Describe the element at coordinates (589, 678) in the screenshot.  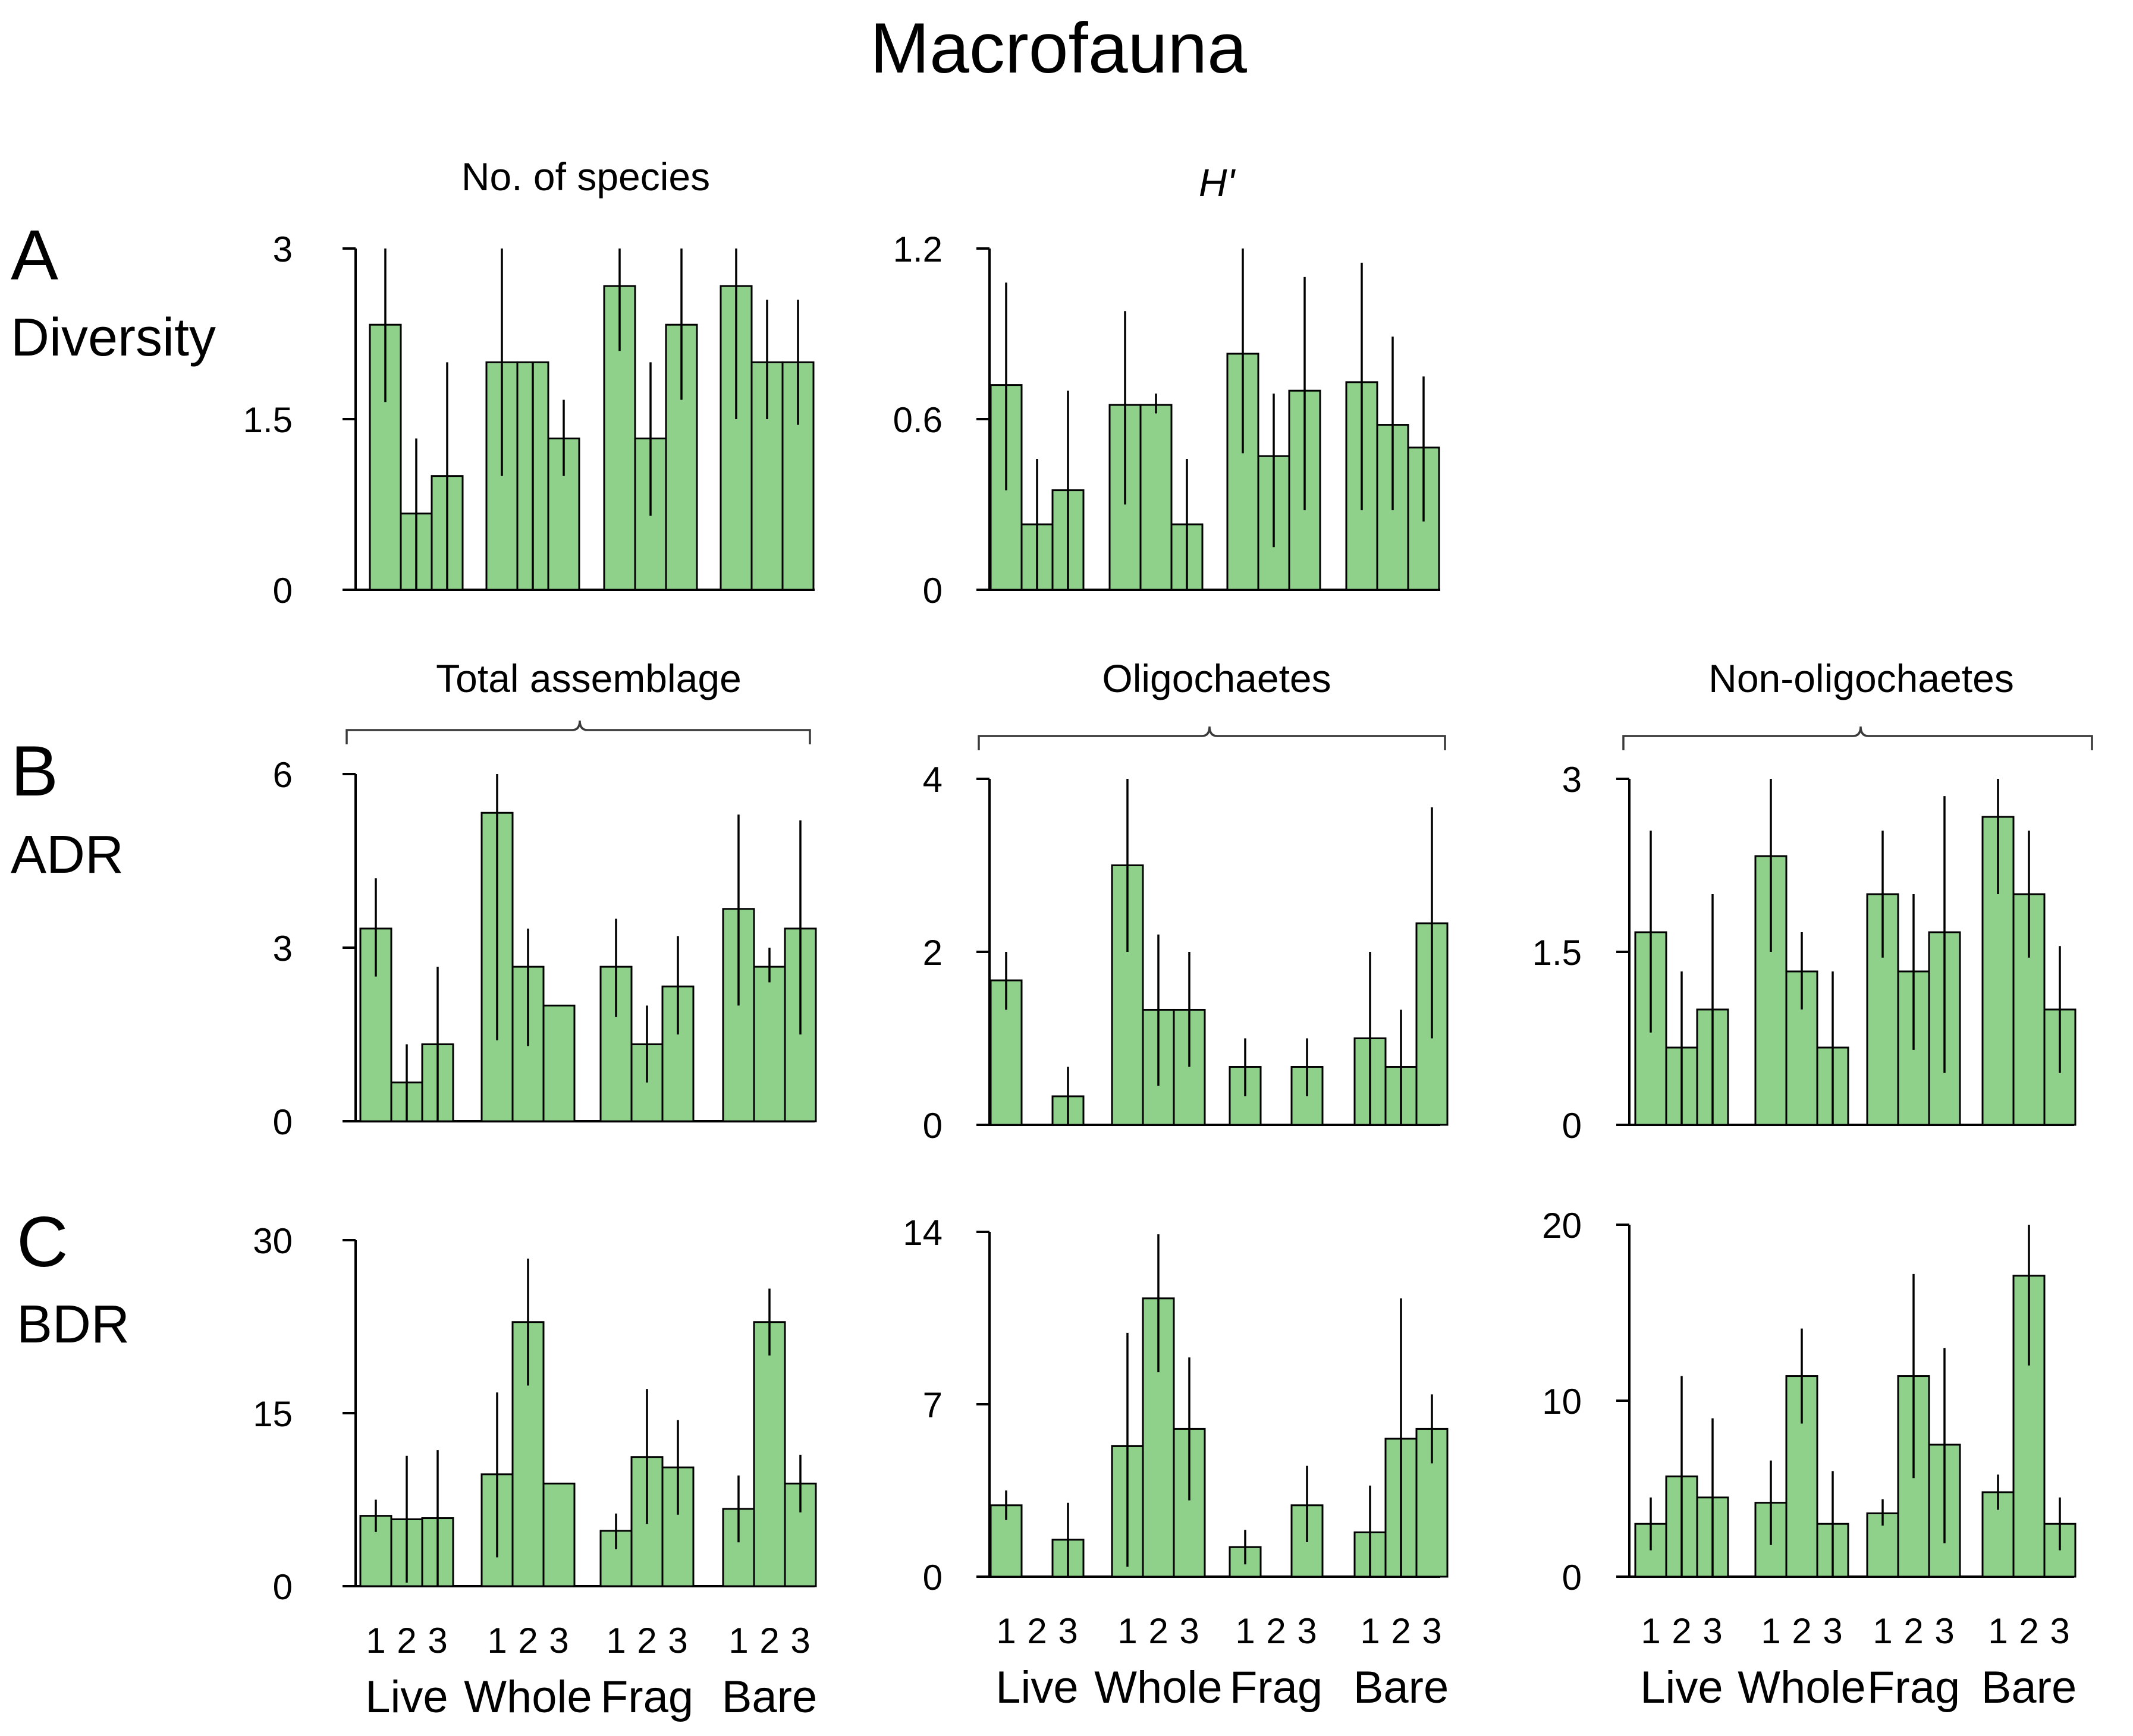
I see `brace-label-total-assemblage: Total assemblage` at that location.